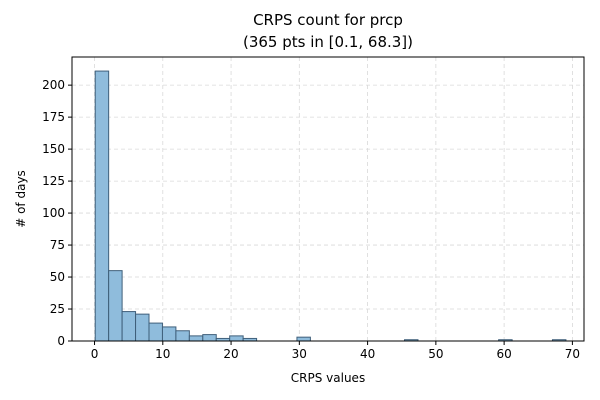  I want to click on y-tick-label: 125, so click(53, 181).